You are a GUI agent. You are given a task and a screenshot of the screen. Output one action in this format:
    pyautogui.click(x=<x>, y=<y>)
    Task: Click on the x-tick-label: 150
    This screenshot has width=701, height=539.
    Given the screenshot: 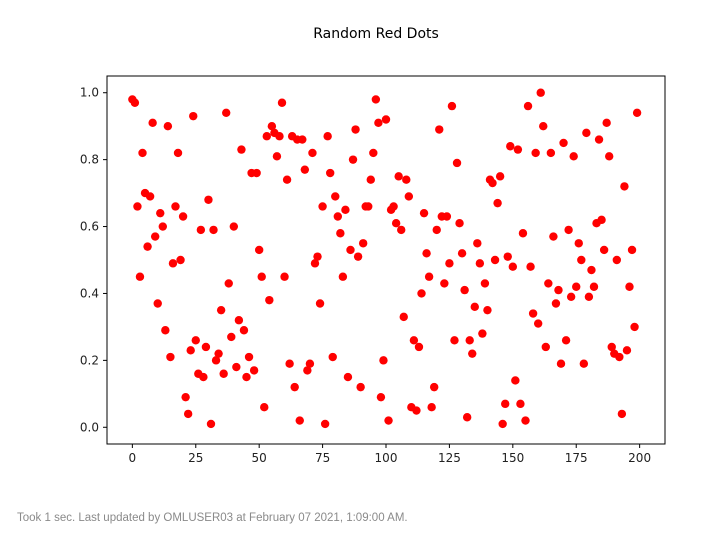 What is the action you would take?
    pyautogui.click(x=512, y=458)
    